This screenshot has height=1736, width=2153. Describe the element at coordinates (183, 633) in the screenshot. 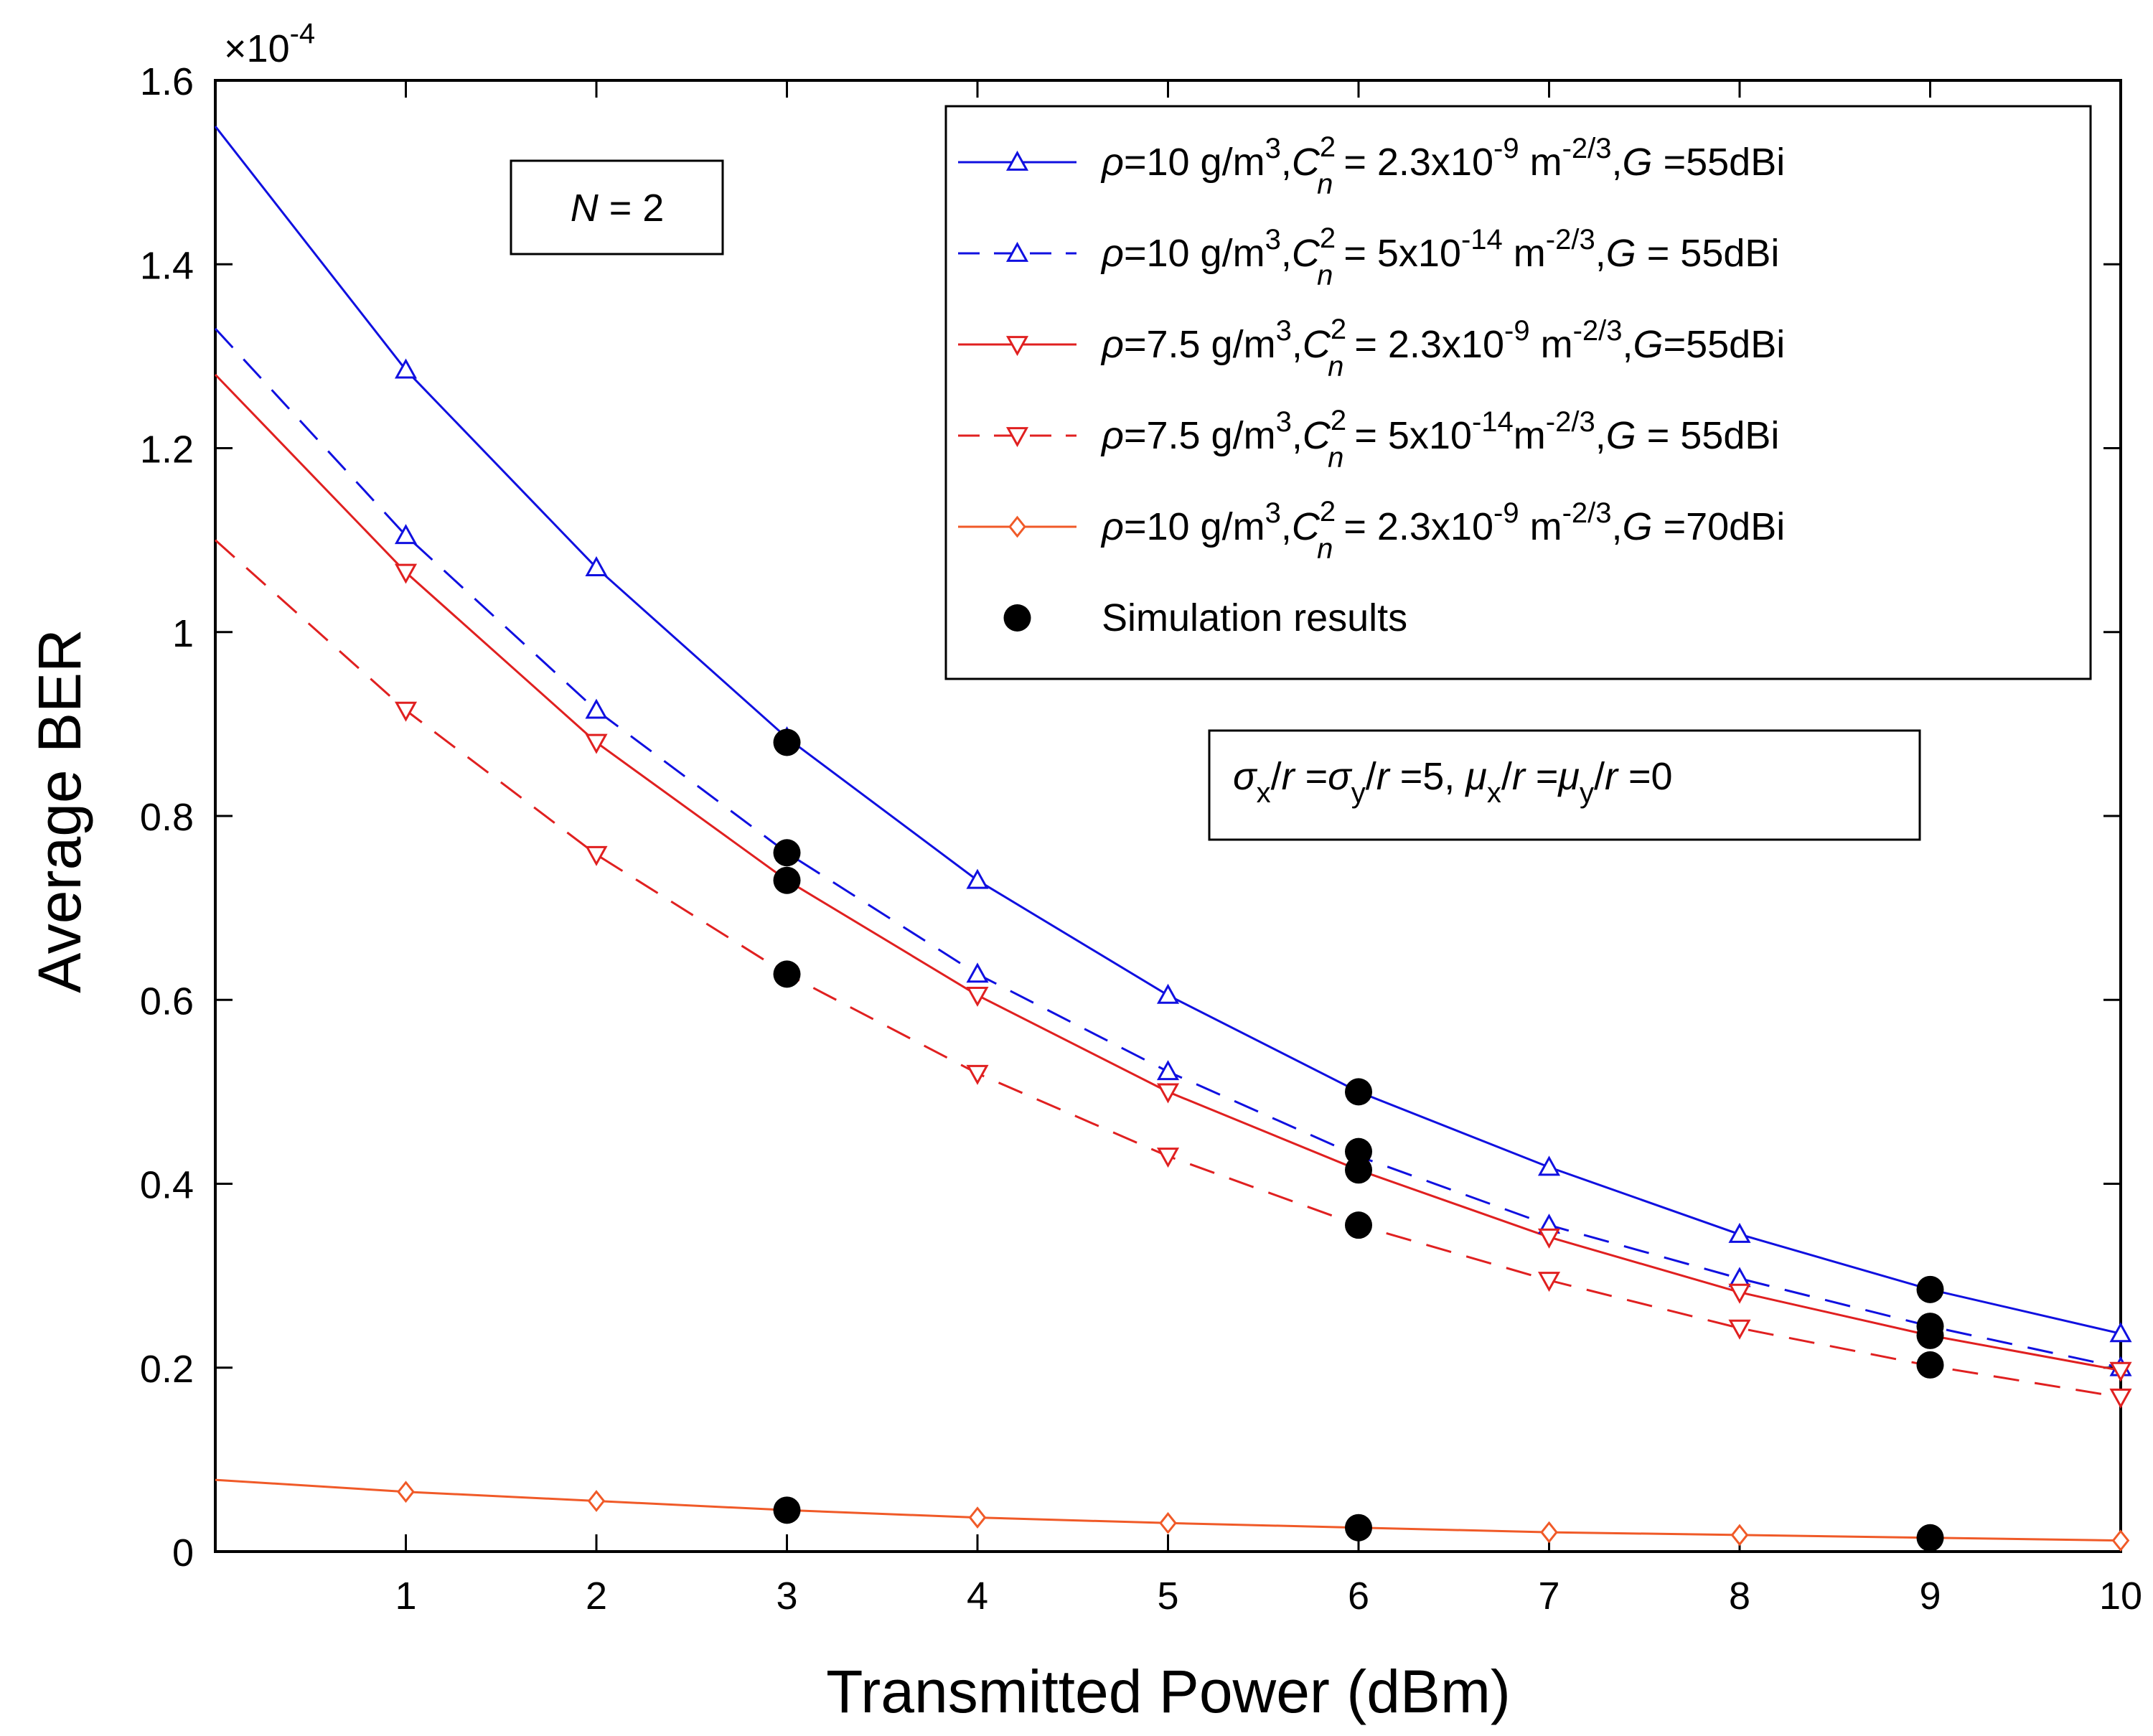

I see `y-tick-label: 1` at that location.